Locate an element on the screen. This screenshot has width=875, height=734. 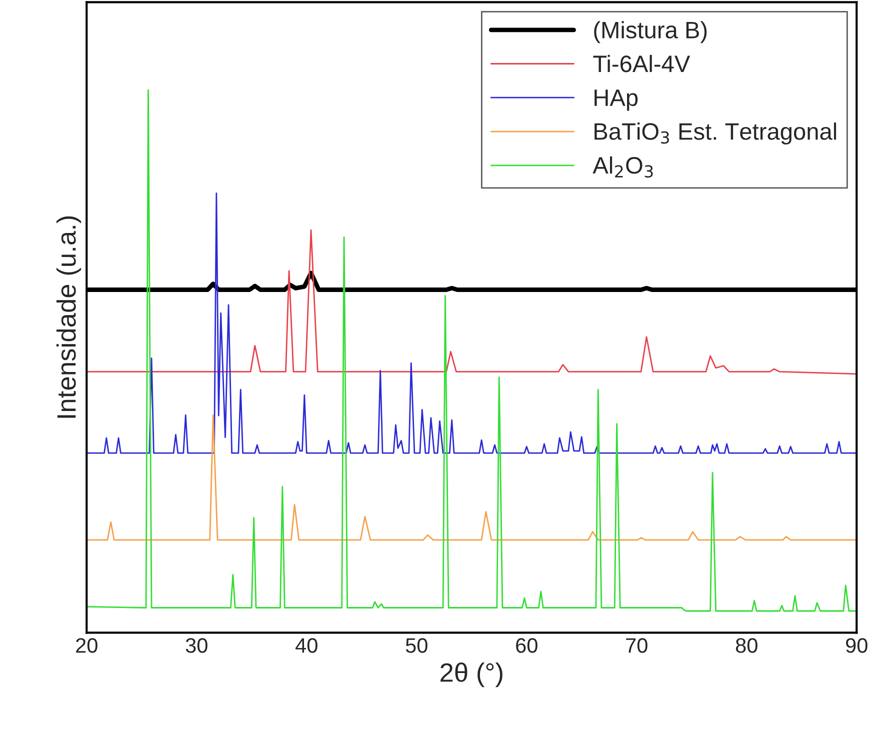
x-tick-label: 30 is located at coordinates (197, 645).